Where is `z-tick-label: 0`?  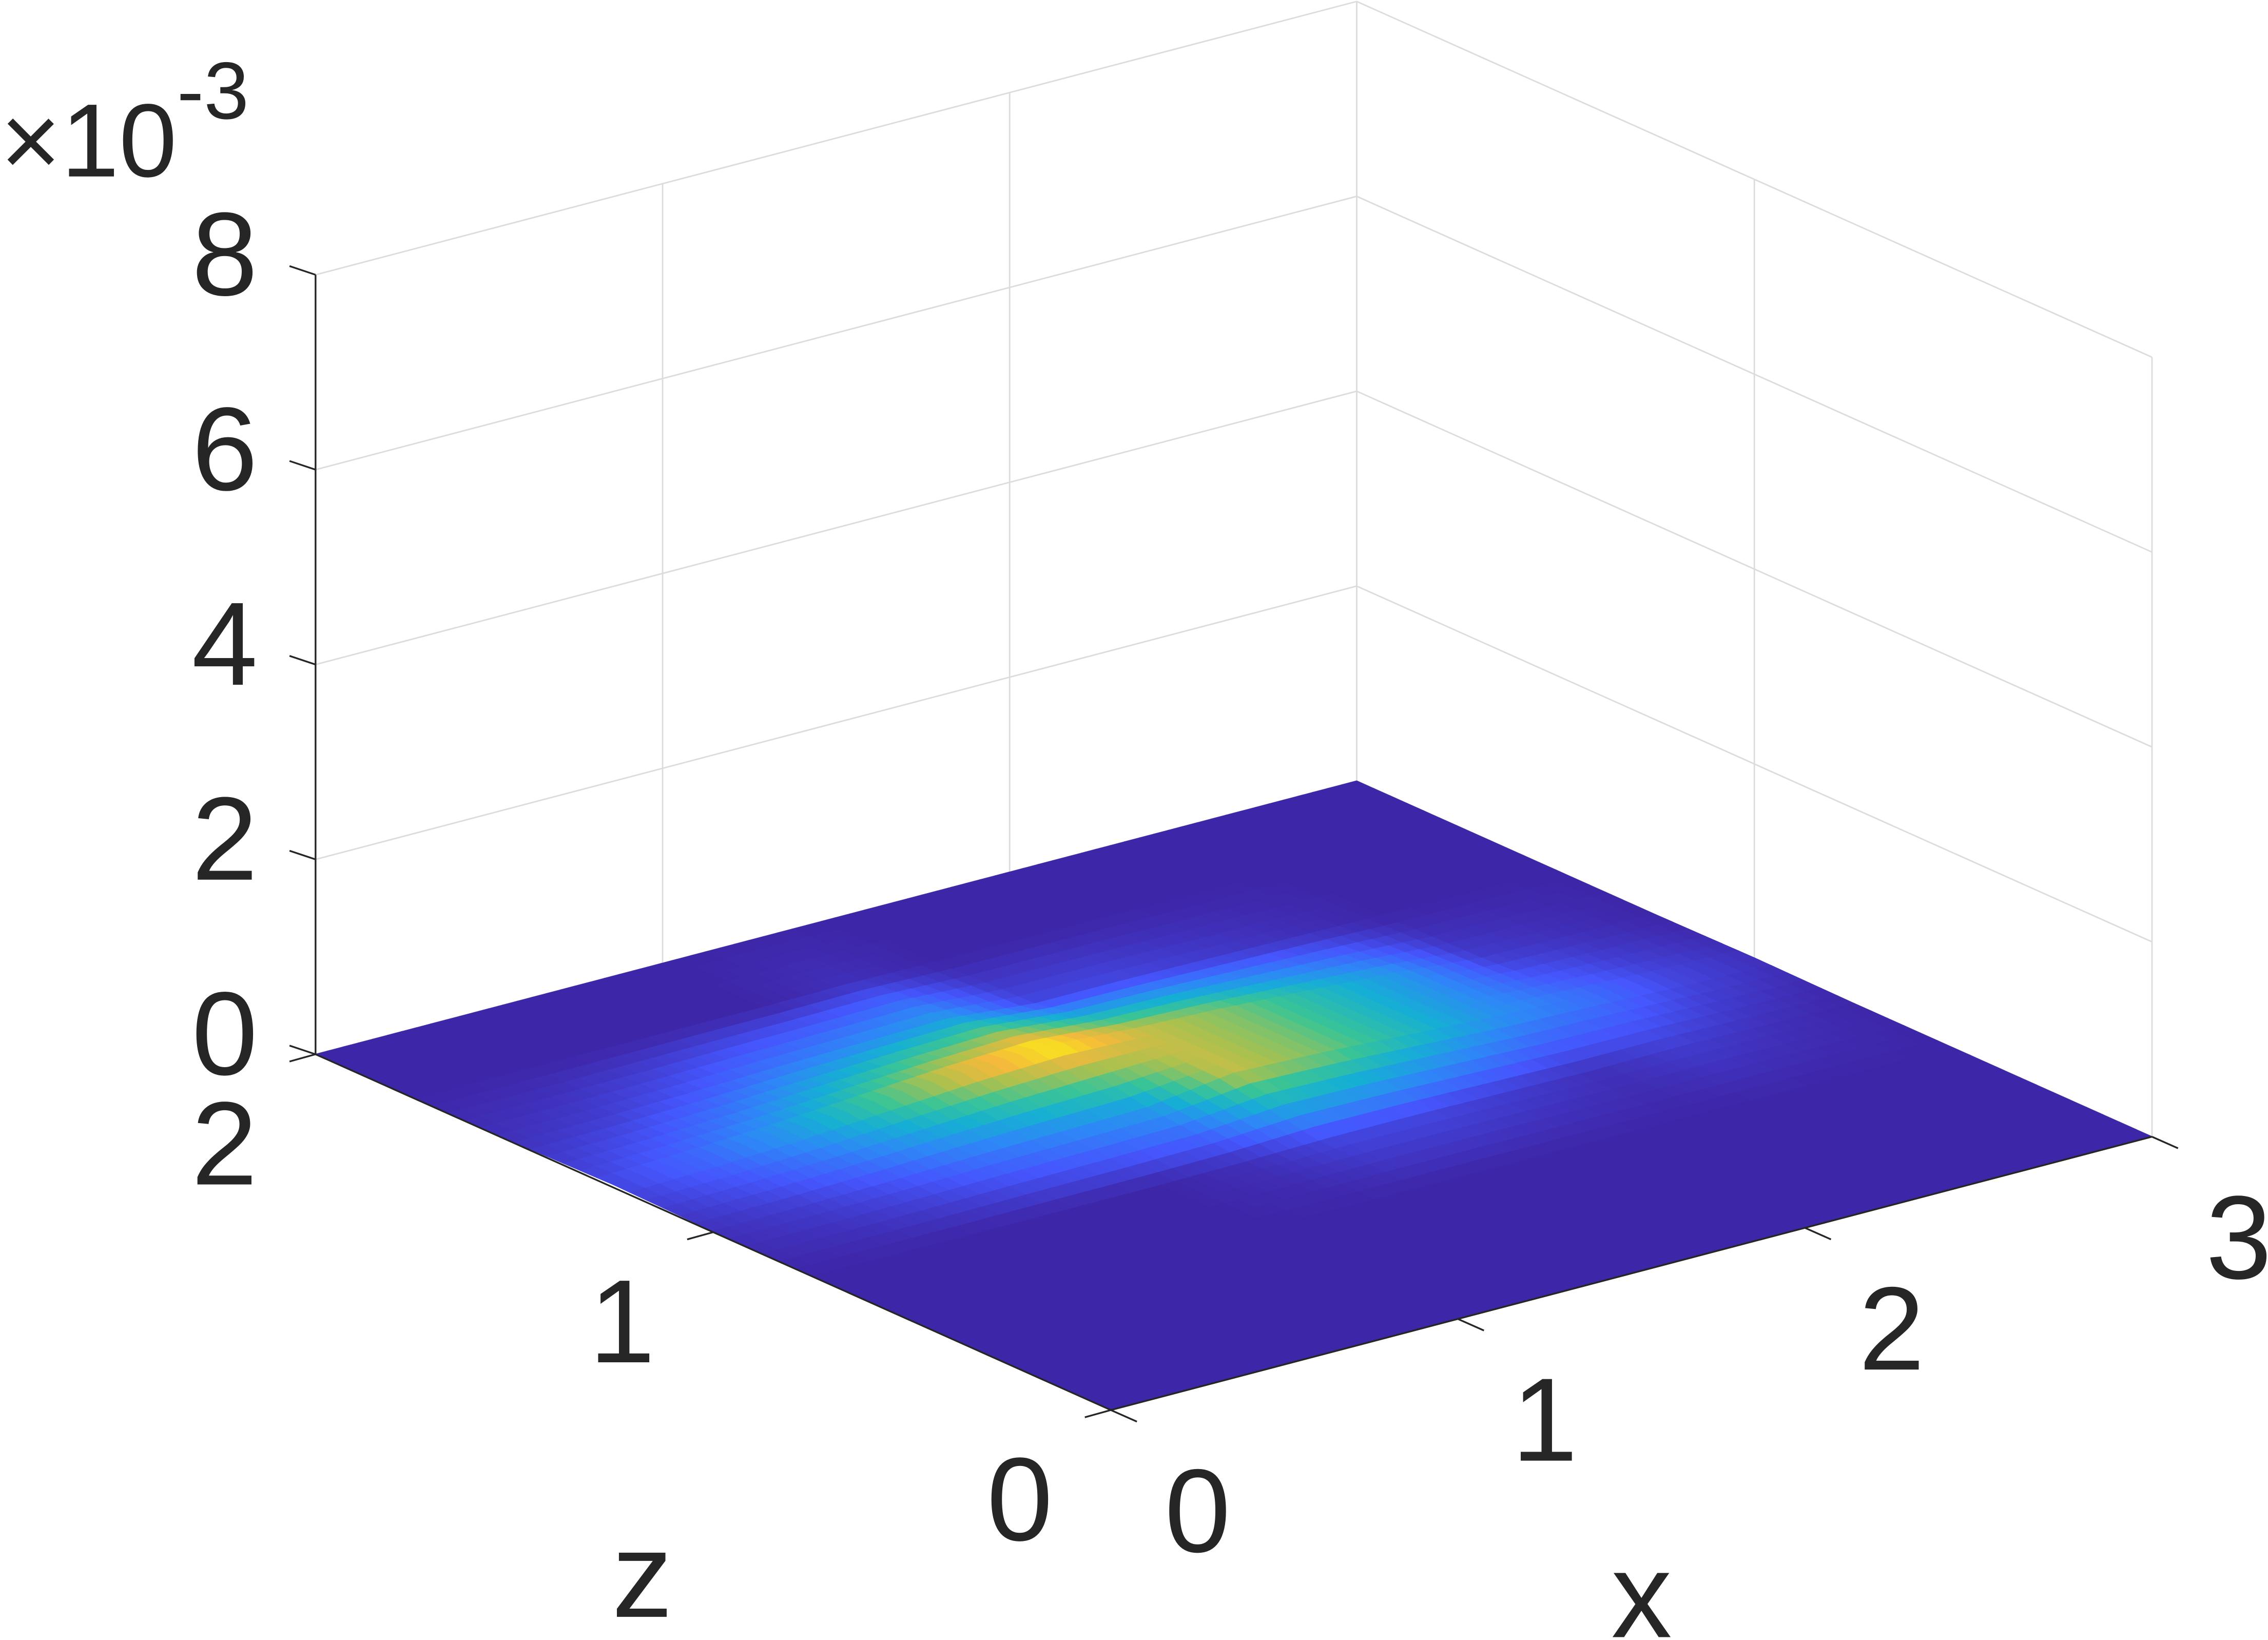
z-tick-label: 0 is located at coordinates (225, 1033).